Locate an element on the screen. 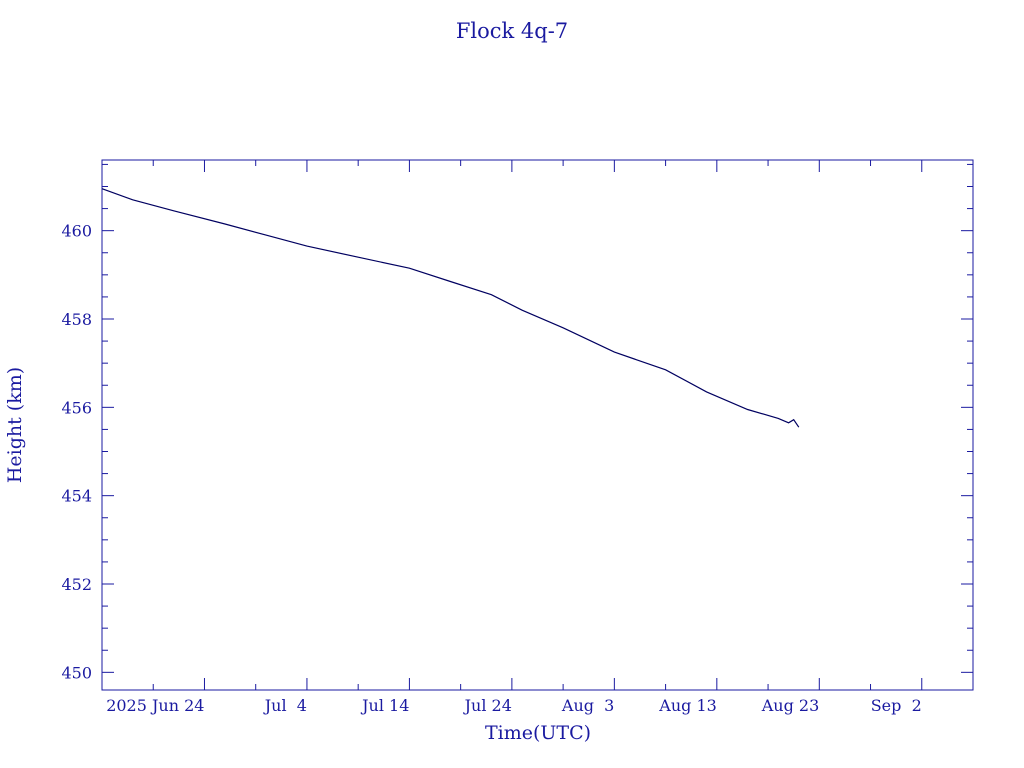  y-tick-label: 458 is located at coordinates (76, 319).